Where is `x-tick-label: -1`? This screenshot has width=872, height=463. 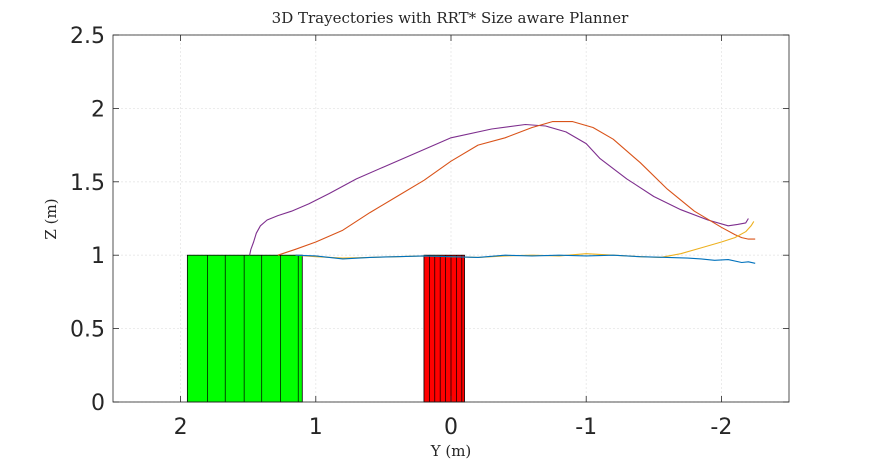
x-tick-label: -1 is located at coordinates (586, 427).